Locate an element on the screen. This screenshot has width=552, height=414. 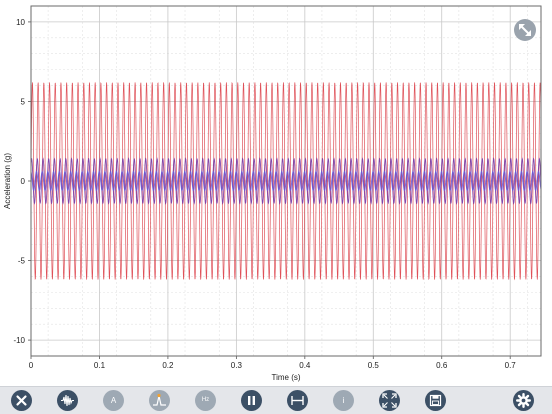
pause-icon is located at coordinates (251, 400).